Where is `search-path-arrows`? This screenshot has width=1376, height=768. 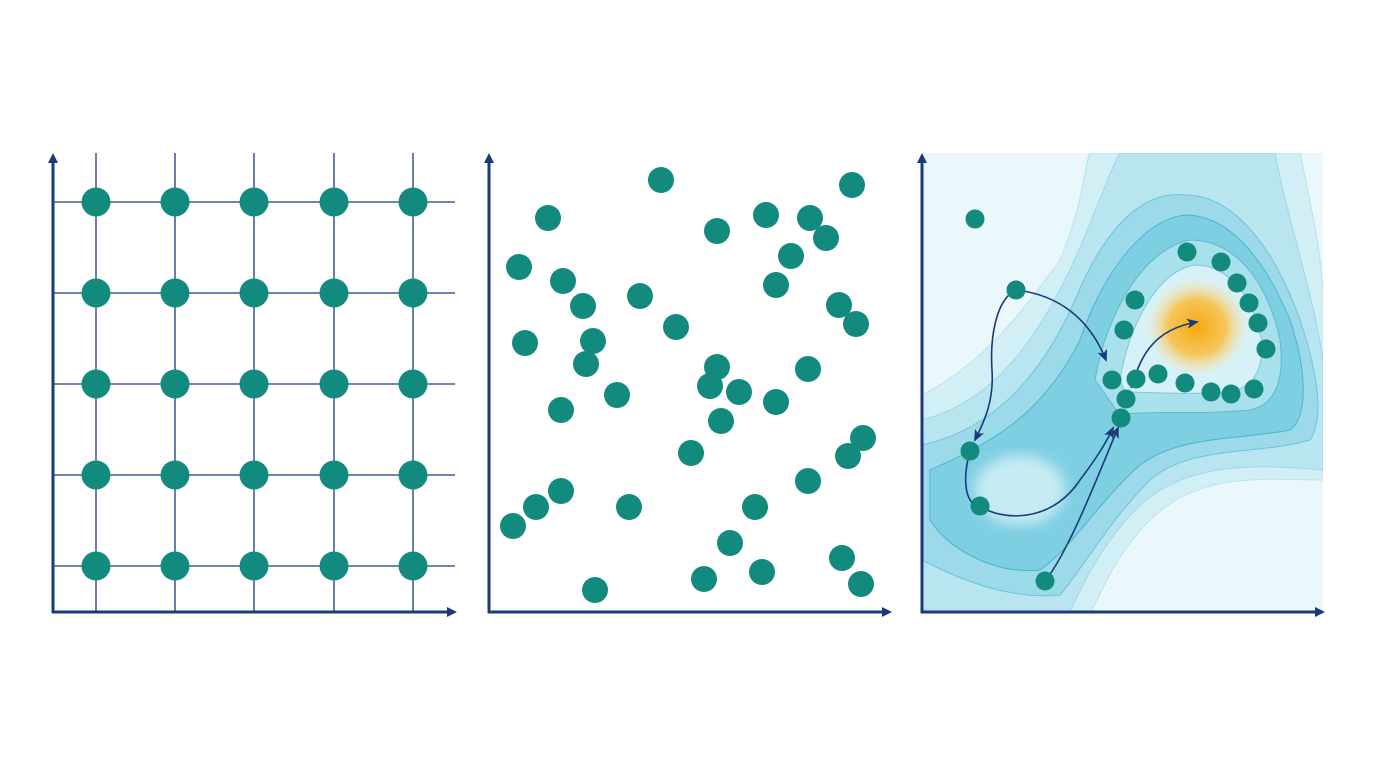
search-path-arrows is located at coordinates (1081, 435).